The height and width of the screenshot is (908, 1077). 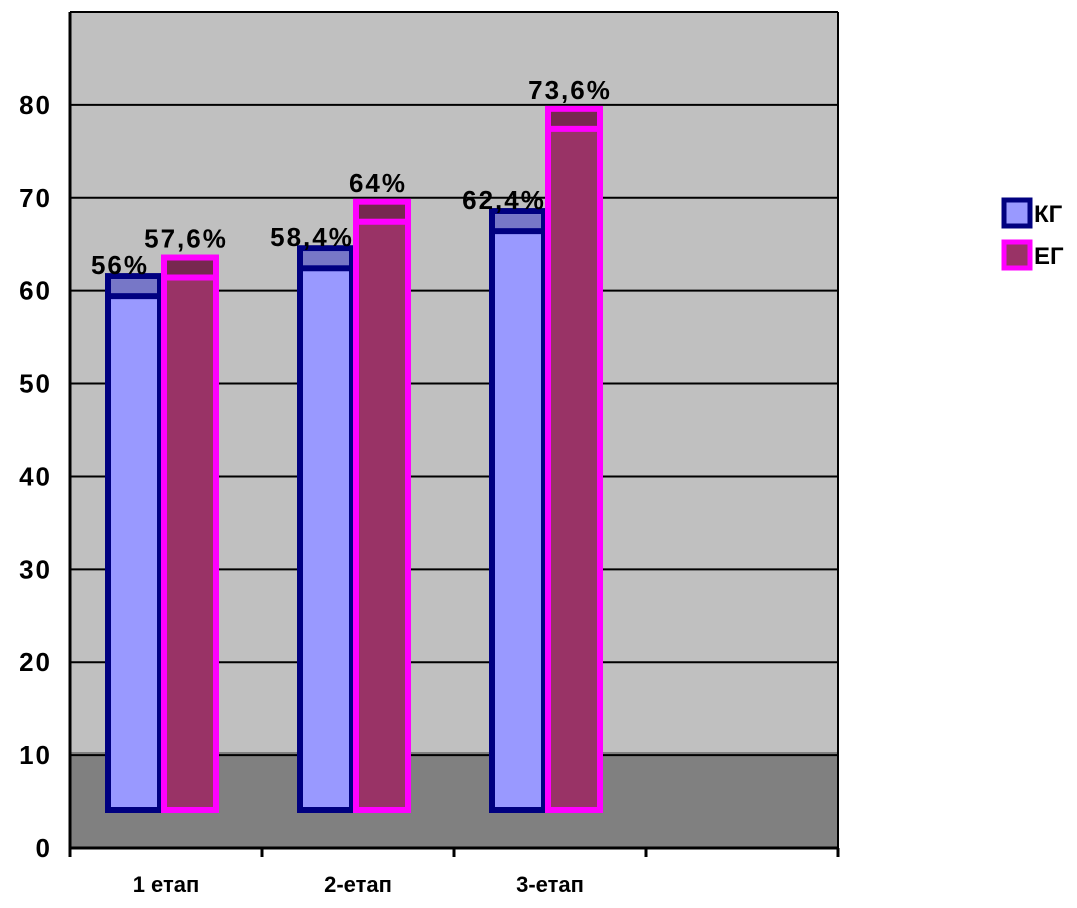 I want to click on y-tick-label-40: 40, so click(x=35, y=476).